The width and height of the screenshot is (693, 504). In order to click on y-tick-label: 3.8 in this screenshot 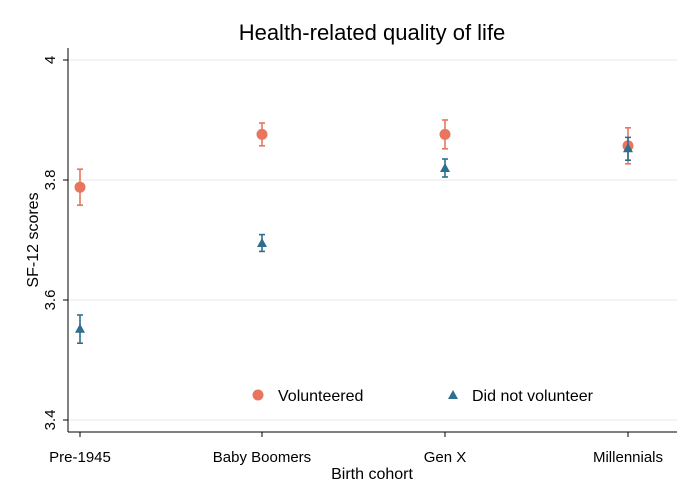, I will do `click(50, 180)`.